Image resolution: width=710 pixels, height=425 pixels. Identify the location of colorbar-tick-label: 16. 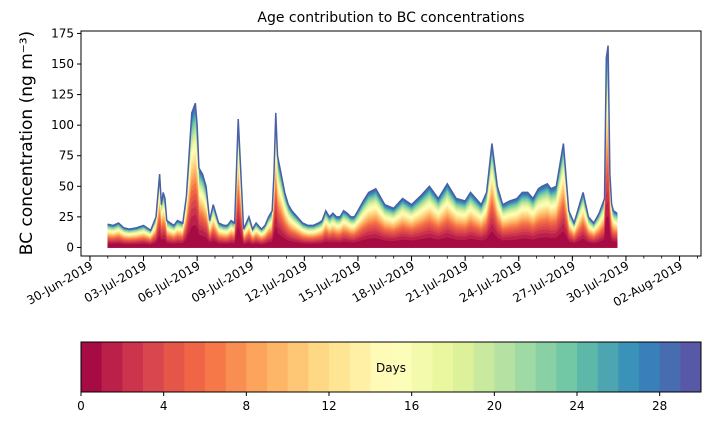
(411, 406).